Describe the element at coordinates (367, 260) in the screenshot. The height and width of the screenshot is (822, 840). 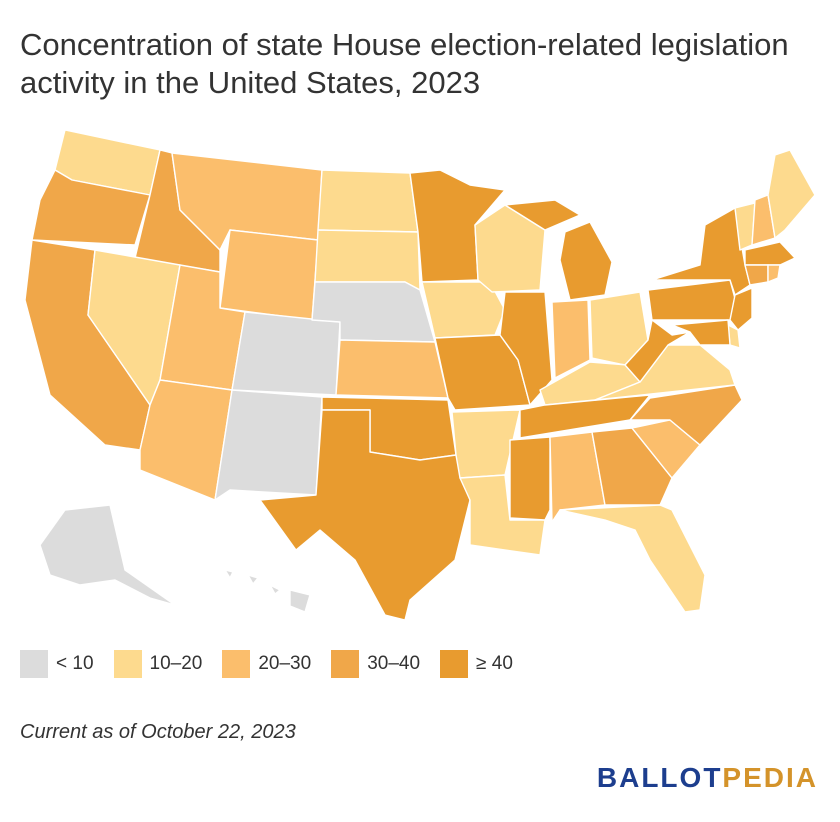
I see `state-SD` at that location.